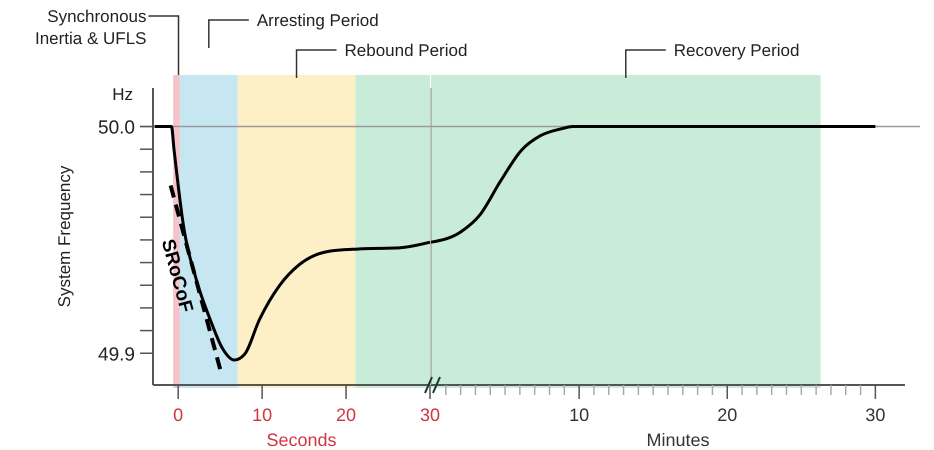  I want to click on band-label: Recovery Period, so click(737, 50).